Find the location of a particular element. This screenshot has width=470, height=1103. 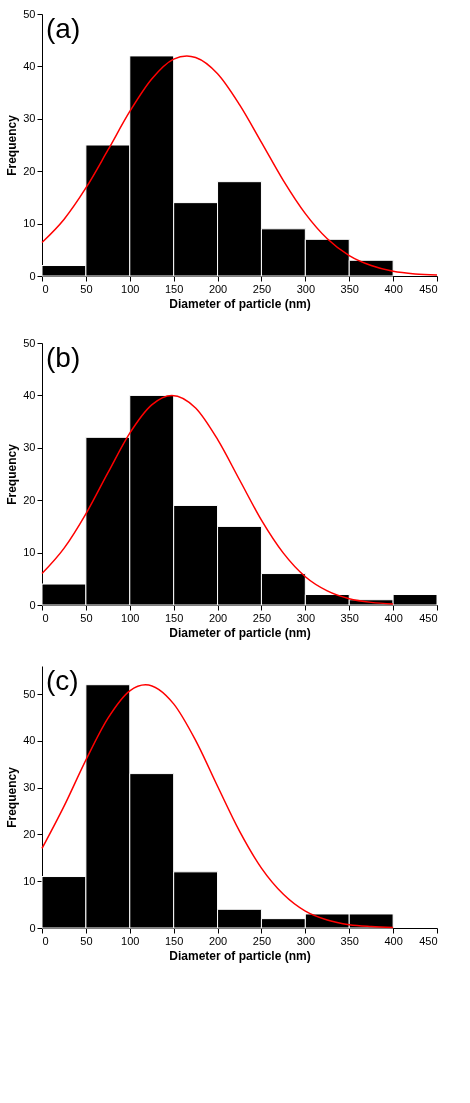

annotation: (a) is located at coordinates (63, 28).